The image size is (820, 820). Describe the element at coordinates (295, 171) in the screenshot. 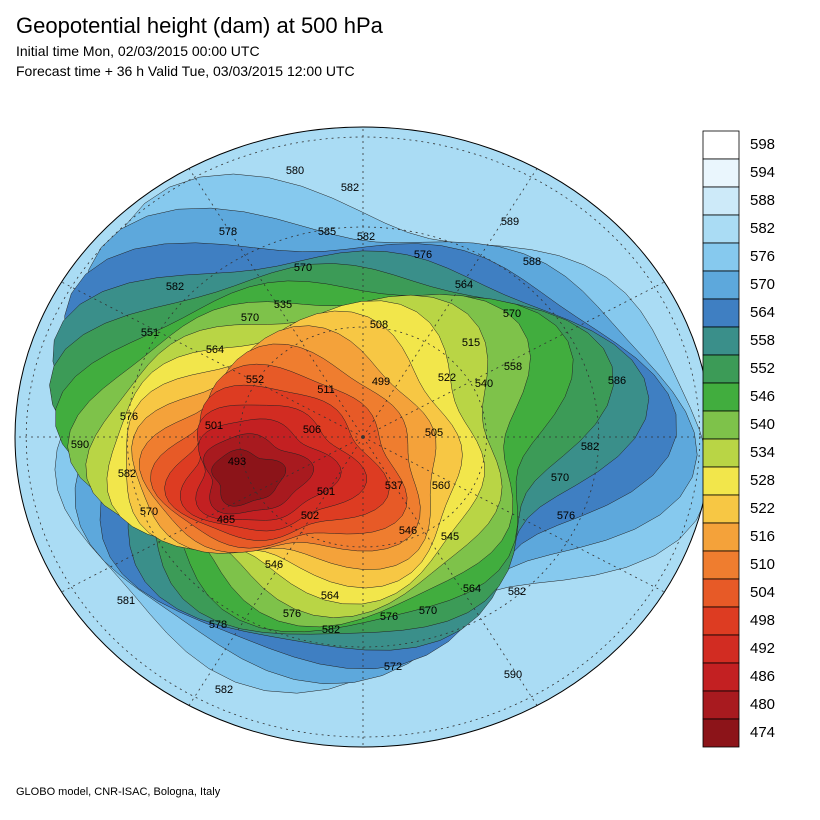

I see `contour-label: 580` at that location.